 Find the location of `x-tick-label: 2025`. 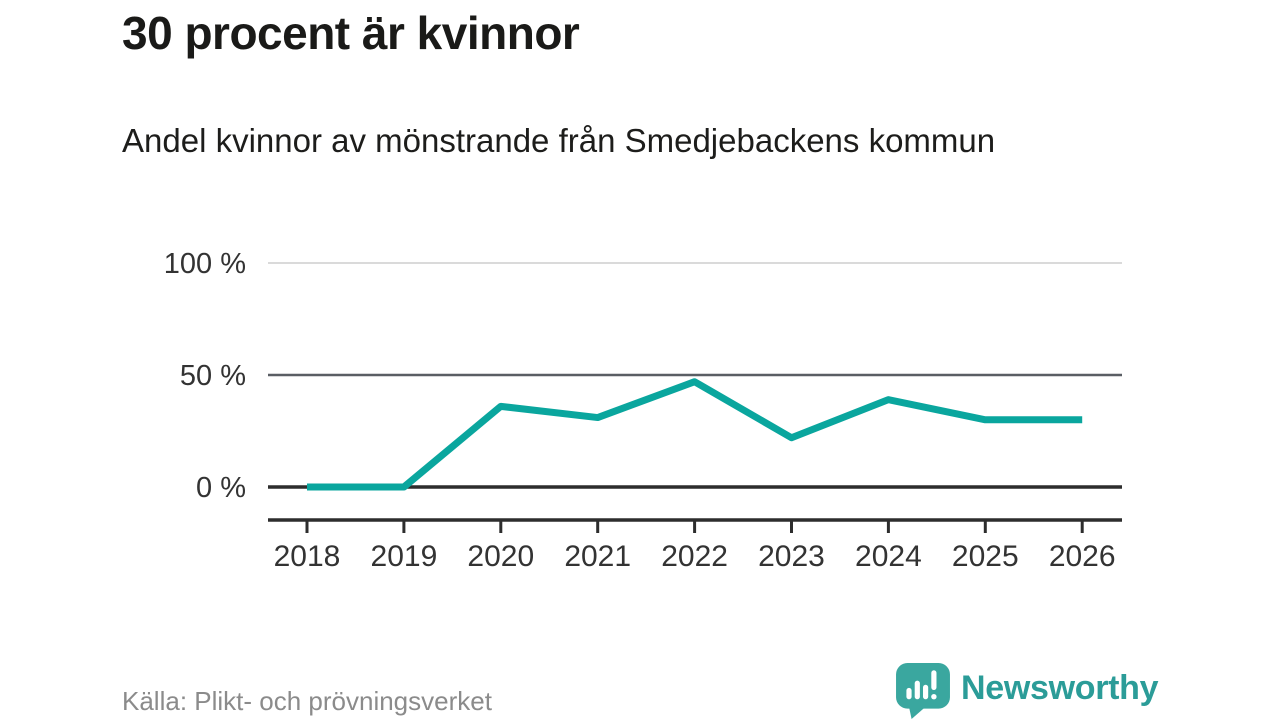

x-tick-label: 2025 is located at coordinates (985, 556).